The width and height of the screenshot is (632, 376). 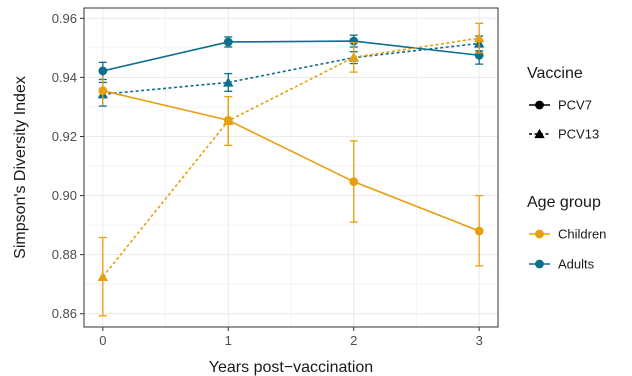 What do you see at coordinates (582, 234) in the screenshot?
I see `legend-label: Children` at bounding box center [582, 234].